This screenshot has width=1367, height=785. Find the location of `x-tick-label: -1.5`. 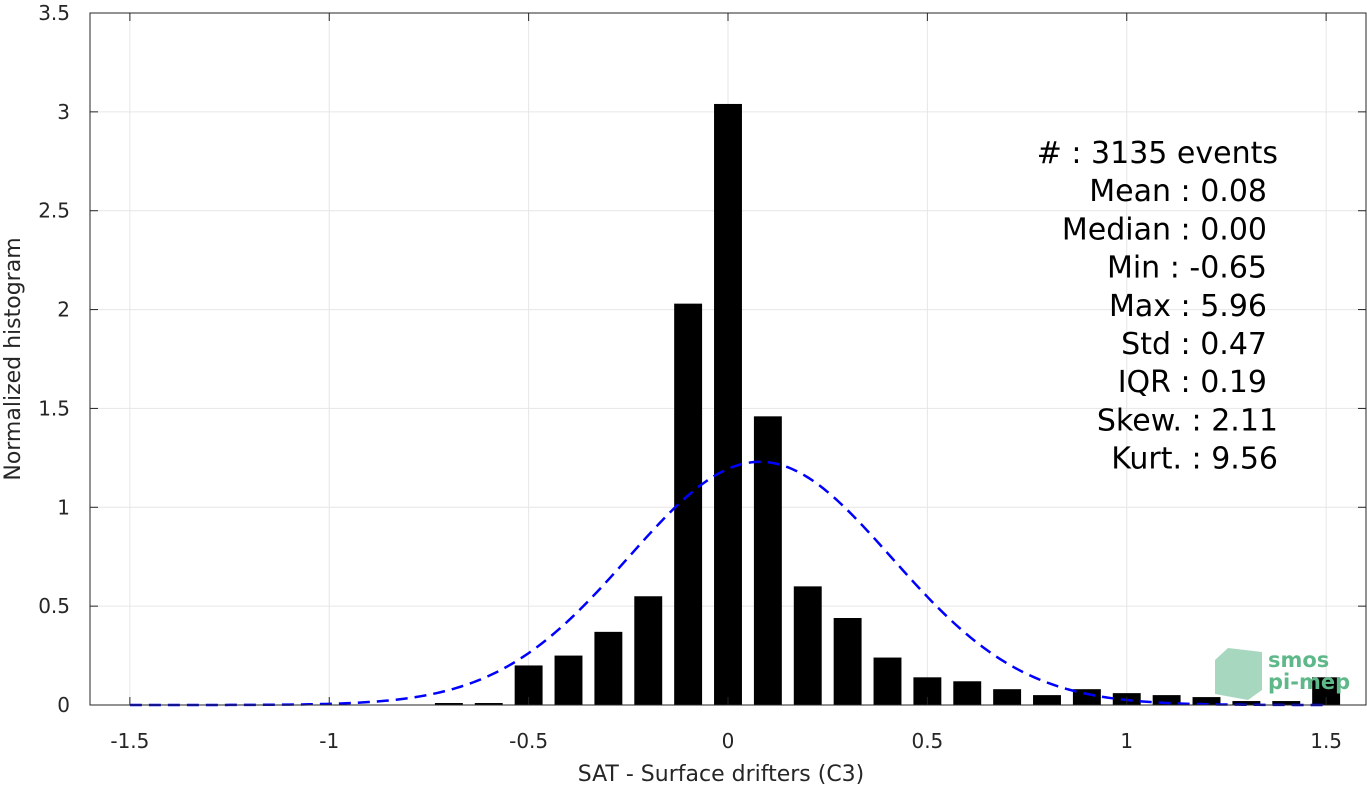

x-tick-label: -1.5 is located at coordinates (129, 741).